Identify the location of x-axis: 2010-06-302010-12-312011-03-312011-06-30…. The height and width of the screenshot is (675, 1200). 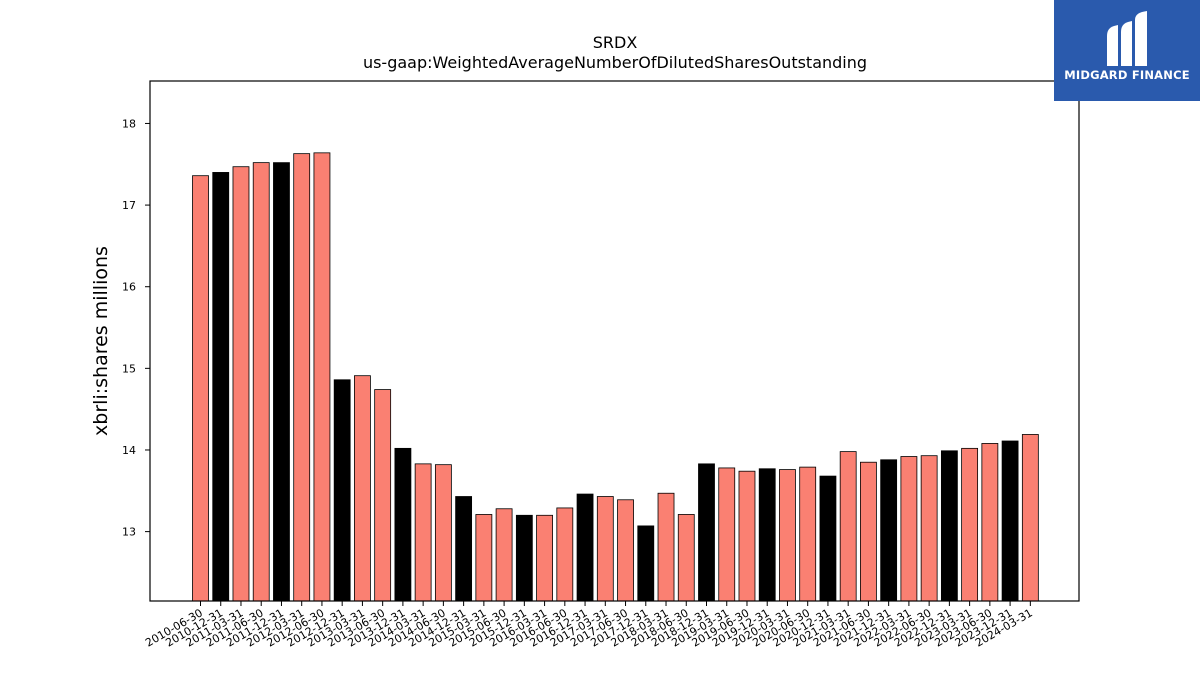
(589, 625).